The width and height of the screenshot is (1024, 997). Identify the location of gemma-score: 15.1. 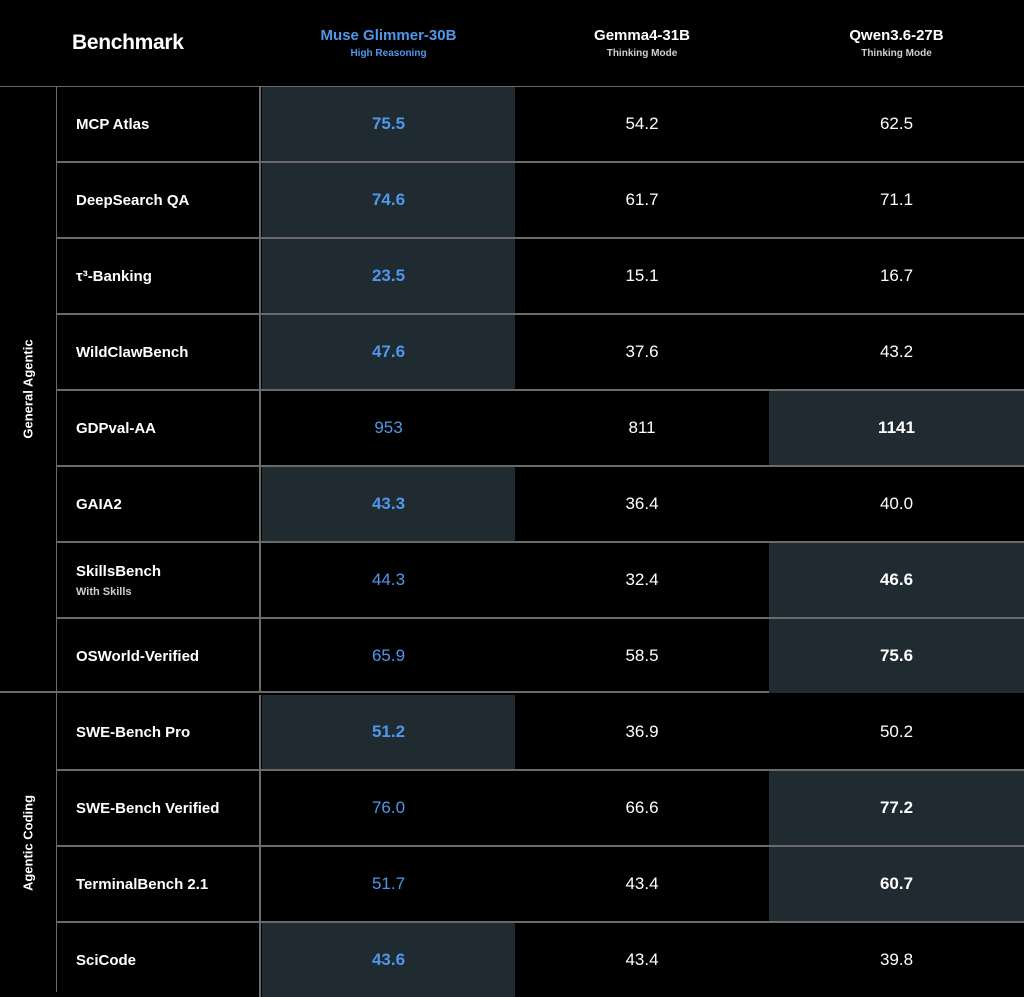
(642, 275).